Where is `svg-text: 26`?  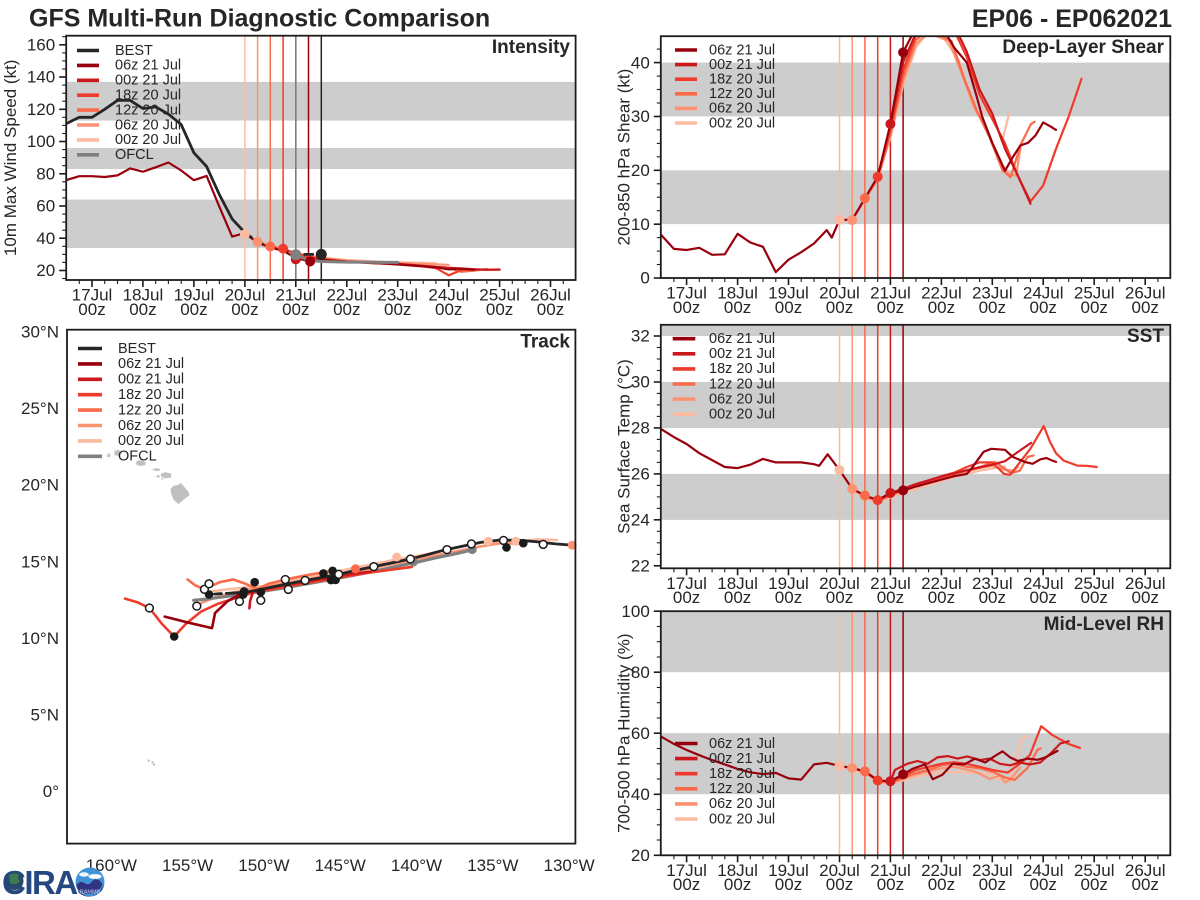
svg-text: 26 is located at coordinates (640, 474).